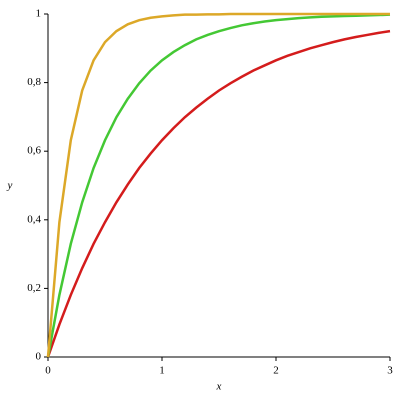 The image size is (400, 400). What do you see at coordinates (34, 82) in the screenshot?
I see `y-tick-label: 0,8` at bounding box center [34, 82].